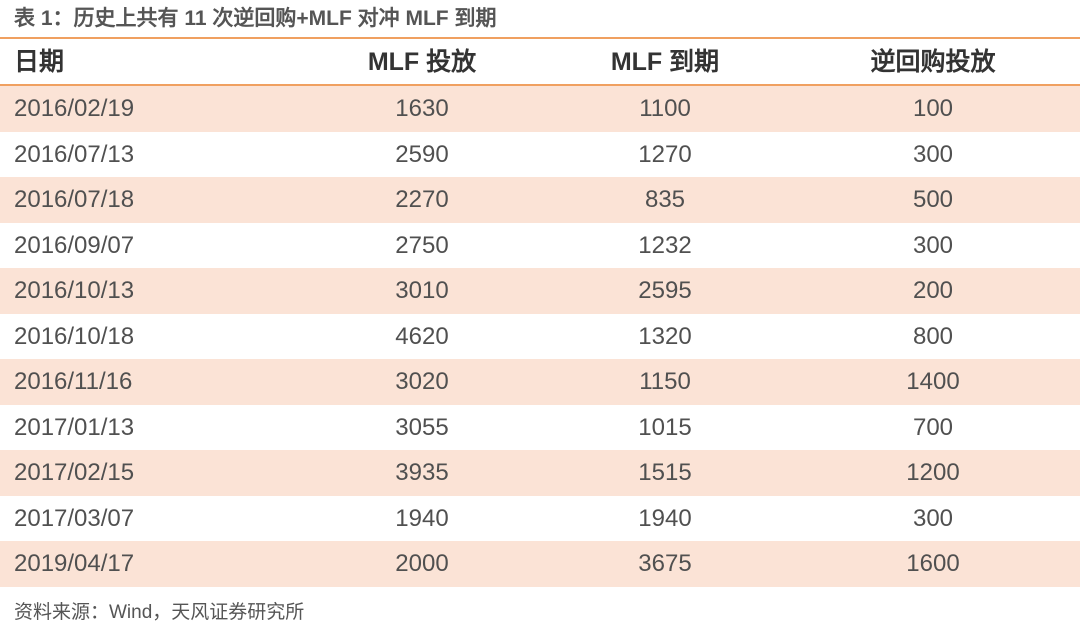 This screenshot has height=626, width=1080. What do you see at coordinates (74, 290) in the screenshot?
I see `date-cell: 2016/10/13` at bounding box center [74, 290].